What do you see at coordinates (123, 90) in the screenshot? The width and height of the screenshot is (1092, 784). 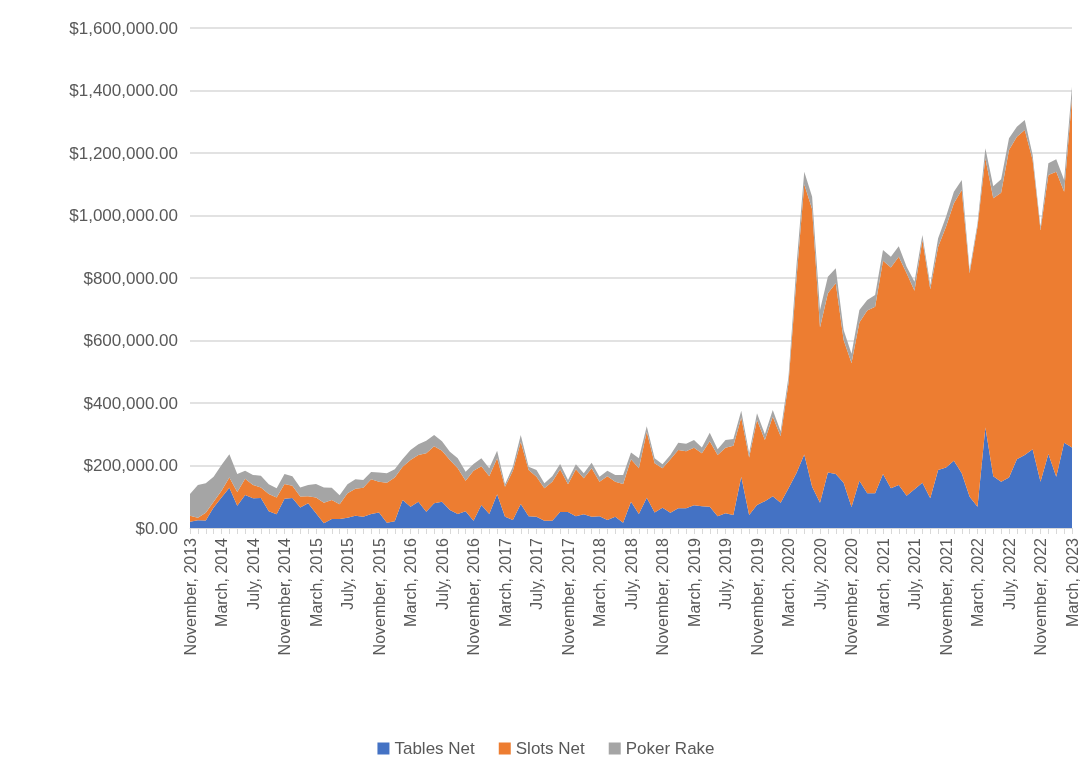 I see `y-tick-label: $1,400,000.00` at bounding box center [123, 90].